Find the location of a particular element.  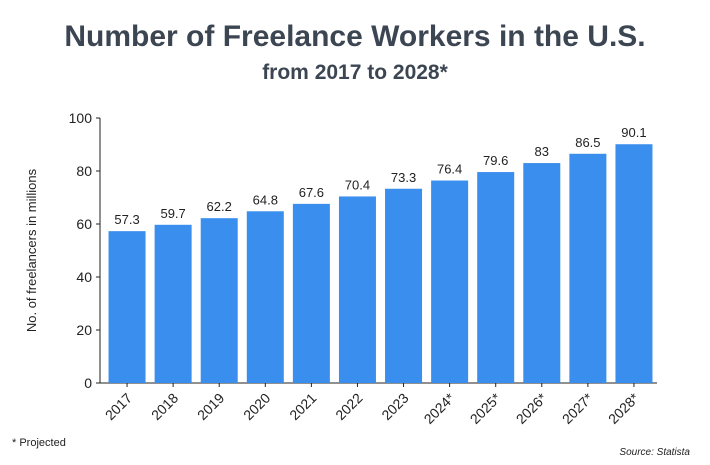

data-label: 62.2 is located at coordinates (219, 206).